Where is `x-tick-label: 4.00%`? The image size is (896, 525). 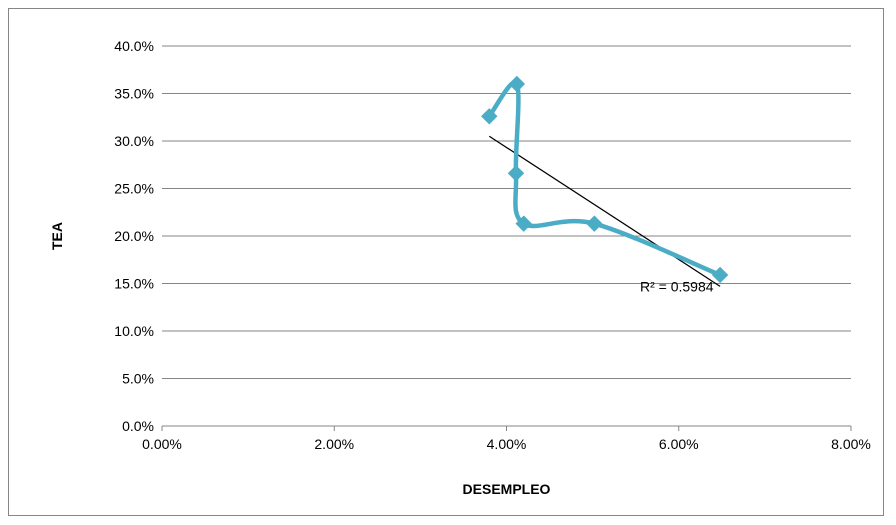 x-tick-label: 4.00% is located at coordinates (507, 444).